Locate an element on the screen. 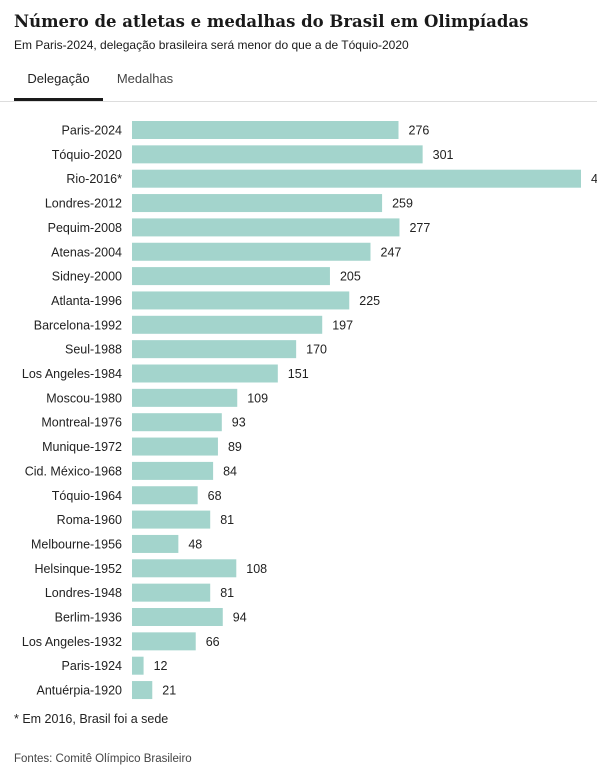 This screenshot has height=776, width=597. tab-medalhas: Medalhas is located at coordinates (145, 78).